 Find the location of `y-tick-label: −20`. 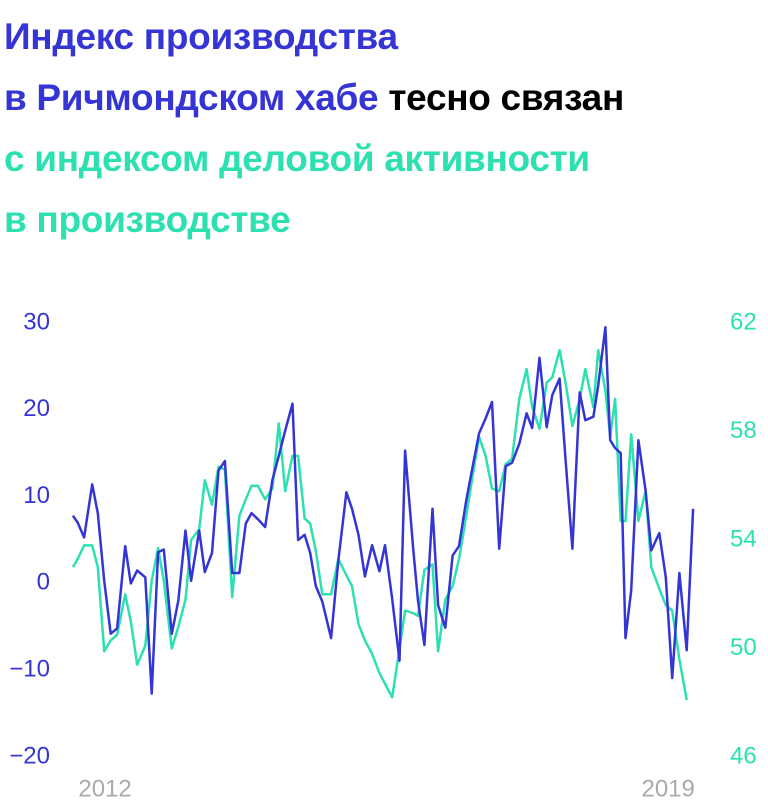

y-tick-label: −20 is located at coordinates (29, 755).